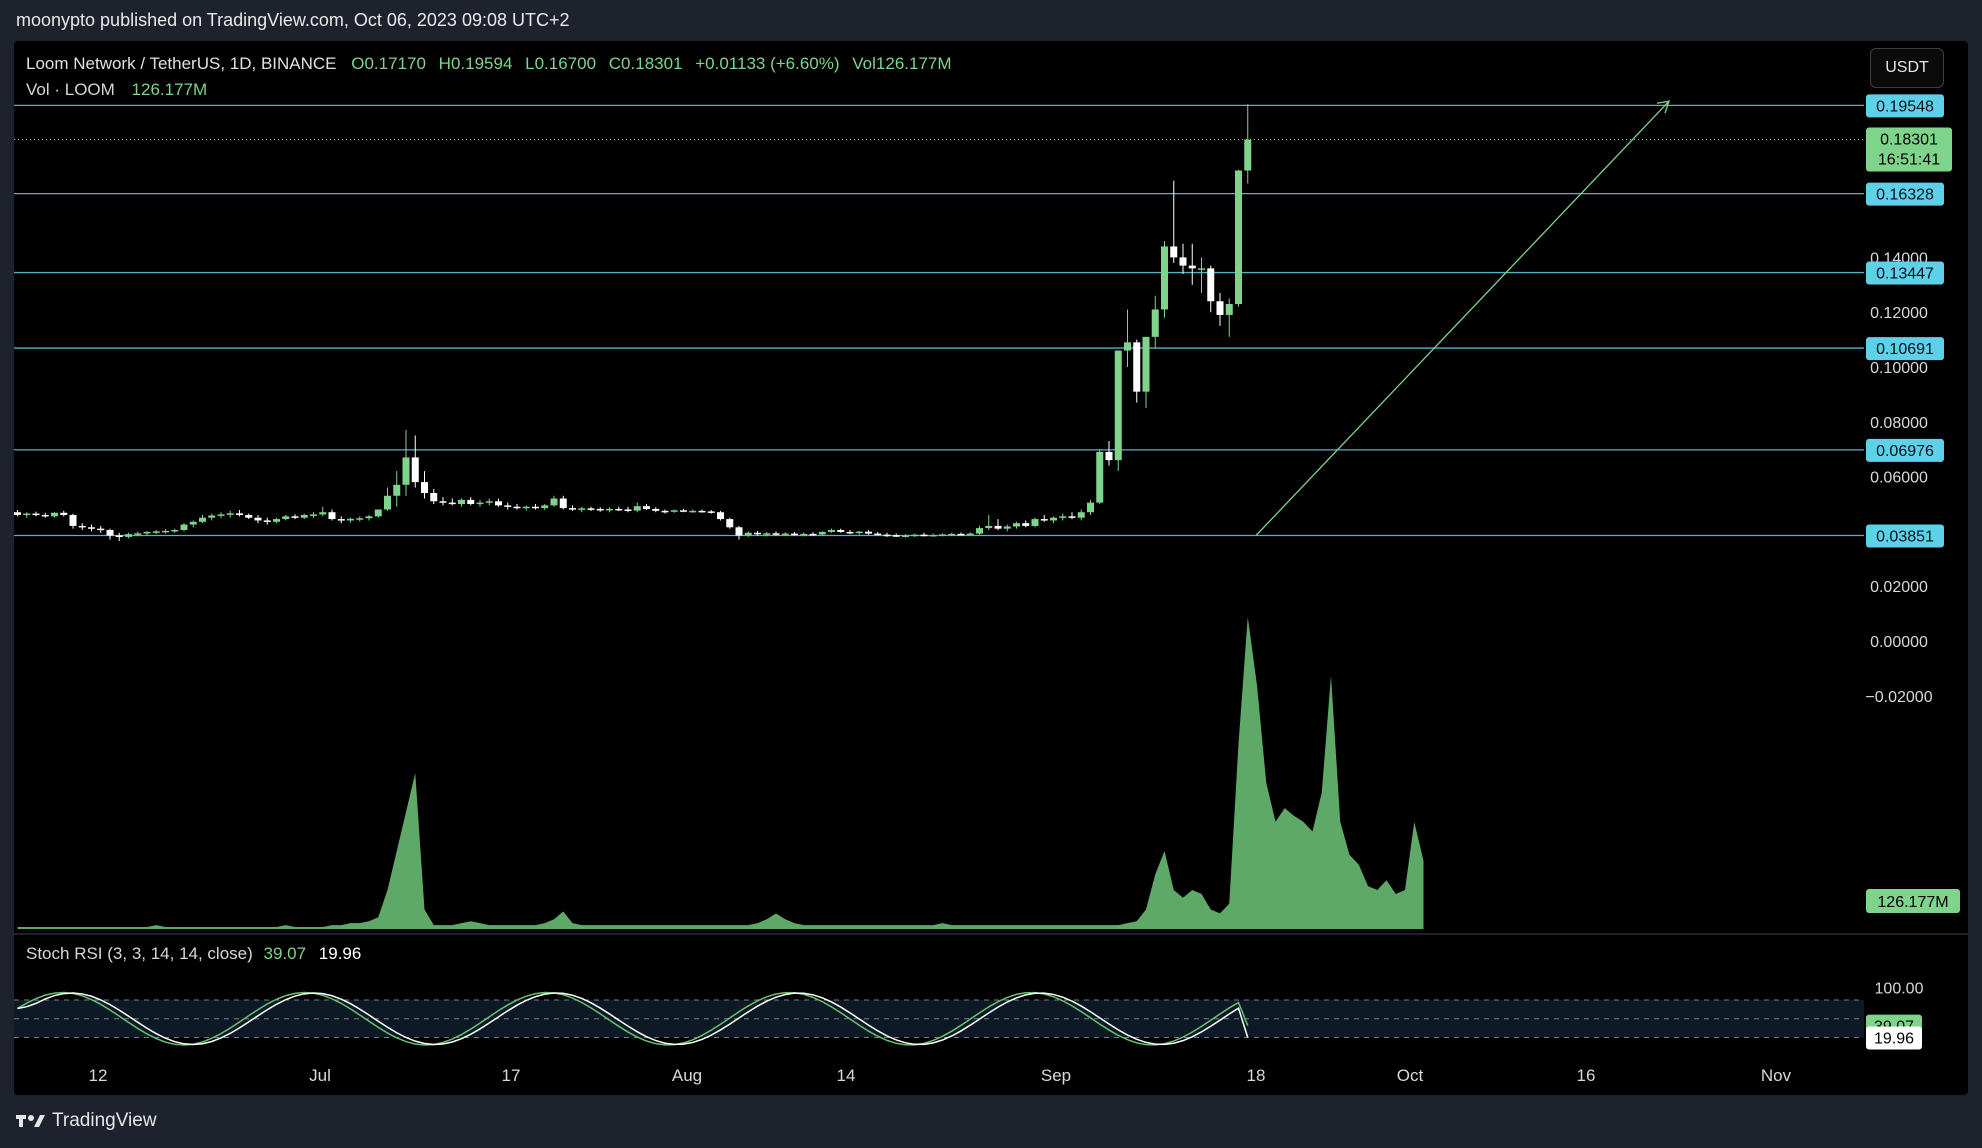 The height and width of the screenshot is (1148, 1982). Describe the element at coordinates (1462, 318) in the screenshot. I see `trendline` at that location.